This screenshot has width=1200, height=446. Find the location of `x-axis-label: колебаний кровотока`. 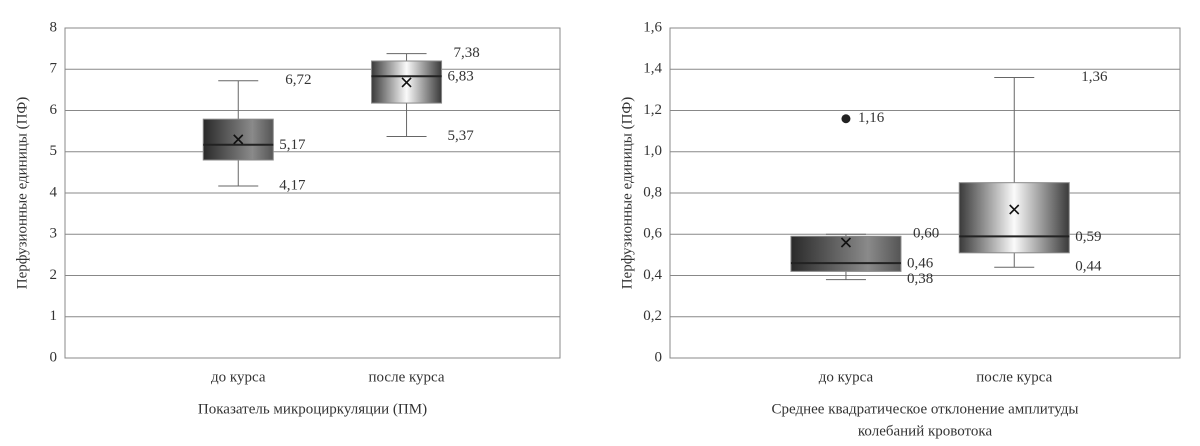

x-axis-label: колебаний кровотока is located at coordinates (925, 431).